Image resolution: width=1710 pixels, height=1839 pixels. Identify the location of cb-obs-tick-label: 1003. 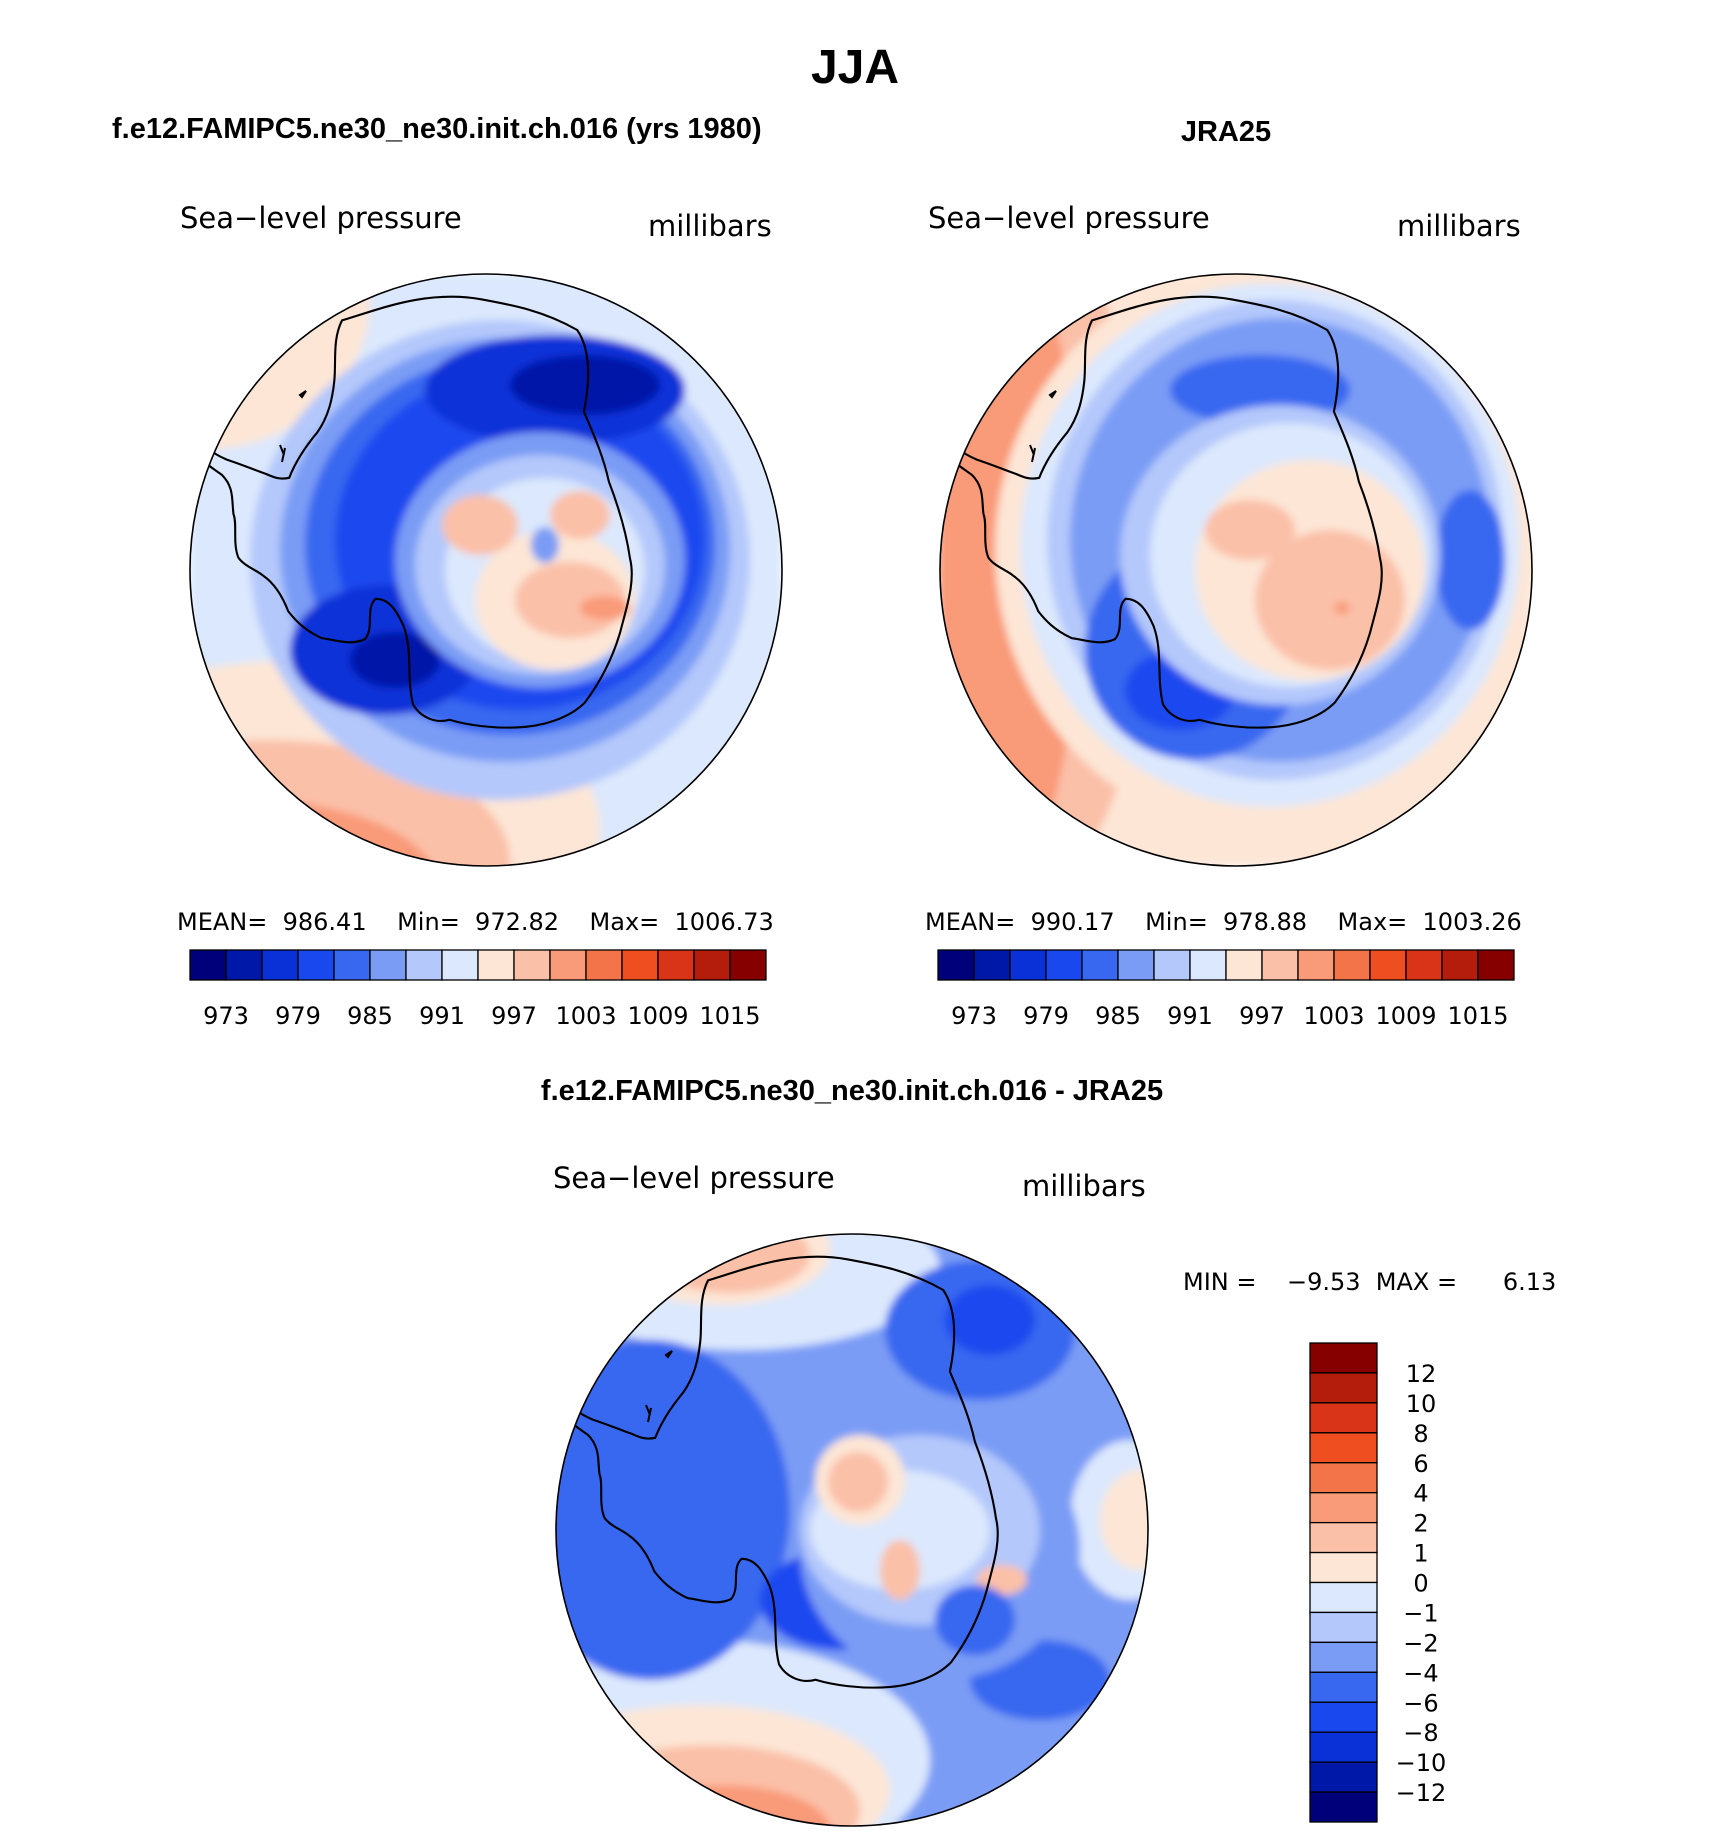
(1333, 1016).